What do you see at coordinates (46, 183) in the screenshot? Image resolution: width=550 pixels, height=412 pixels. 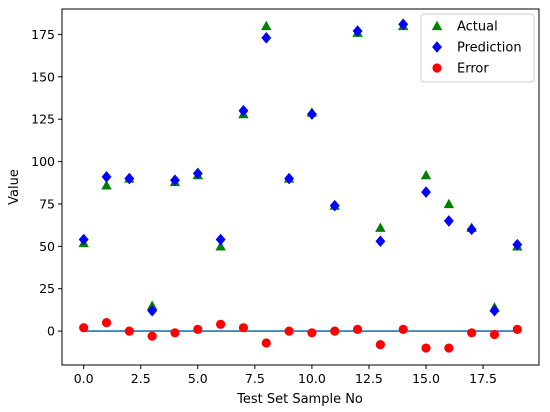 I see `y-axis: 0 25 50 75 100 125 150 175` at bounding box center [46, 183].